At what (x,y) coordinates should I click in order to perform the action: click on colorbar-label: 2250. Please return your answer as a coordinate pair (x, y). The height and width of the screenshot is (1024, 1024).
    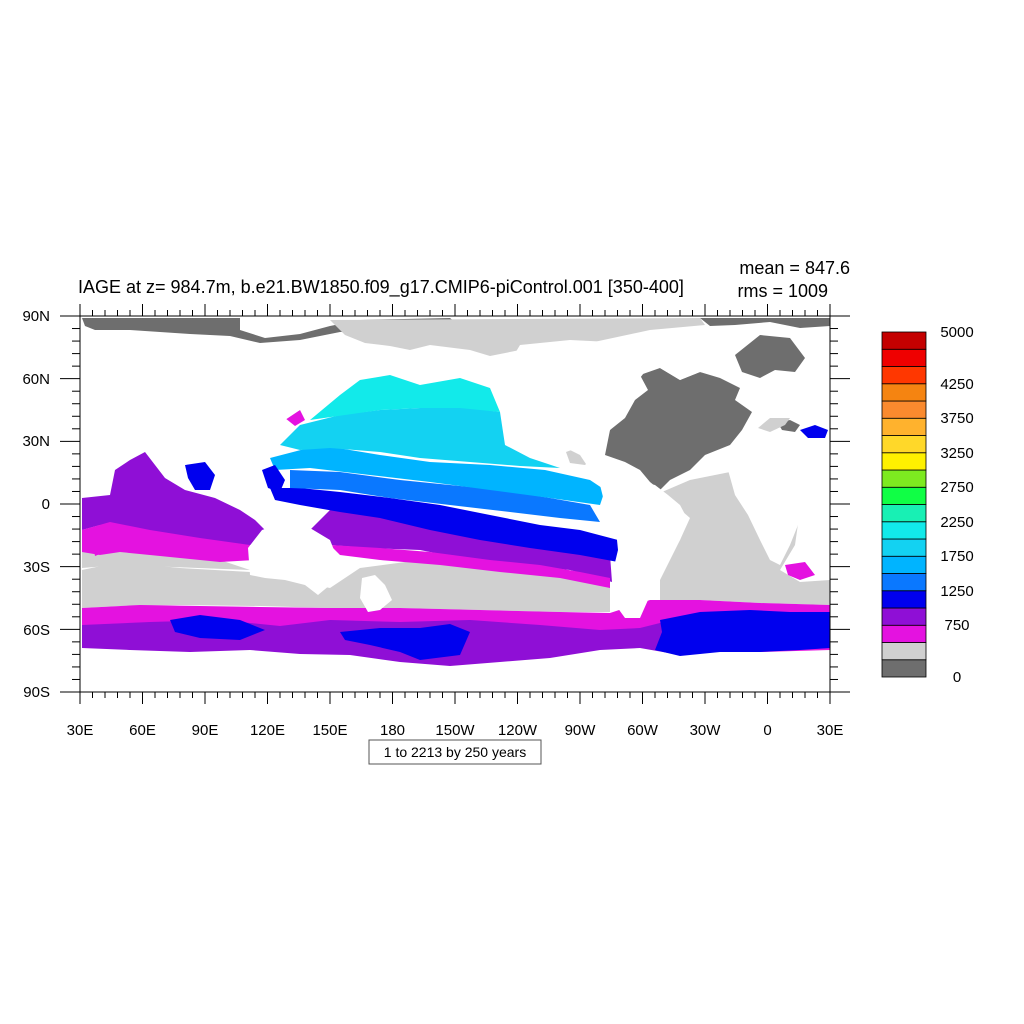
    Looking at the image, I should click on (956, 522).